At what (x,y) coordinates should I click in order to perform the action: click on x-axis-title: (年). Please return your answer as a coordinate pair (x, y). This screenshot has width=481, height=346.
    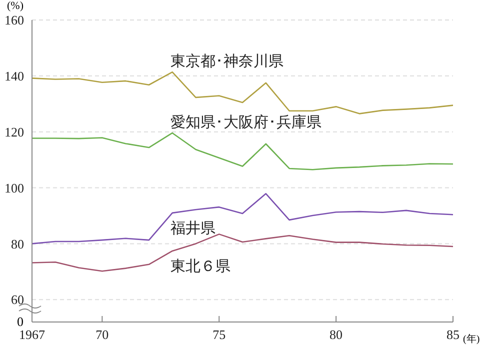
    Looking at the image, I should click on (471, 339).